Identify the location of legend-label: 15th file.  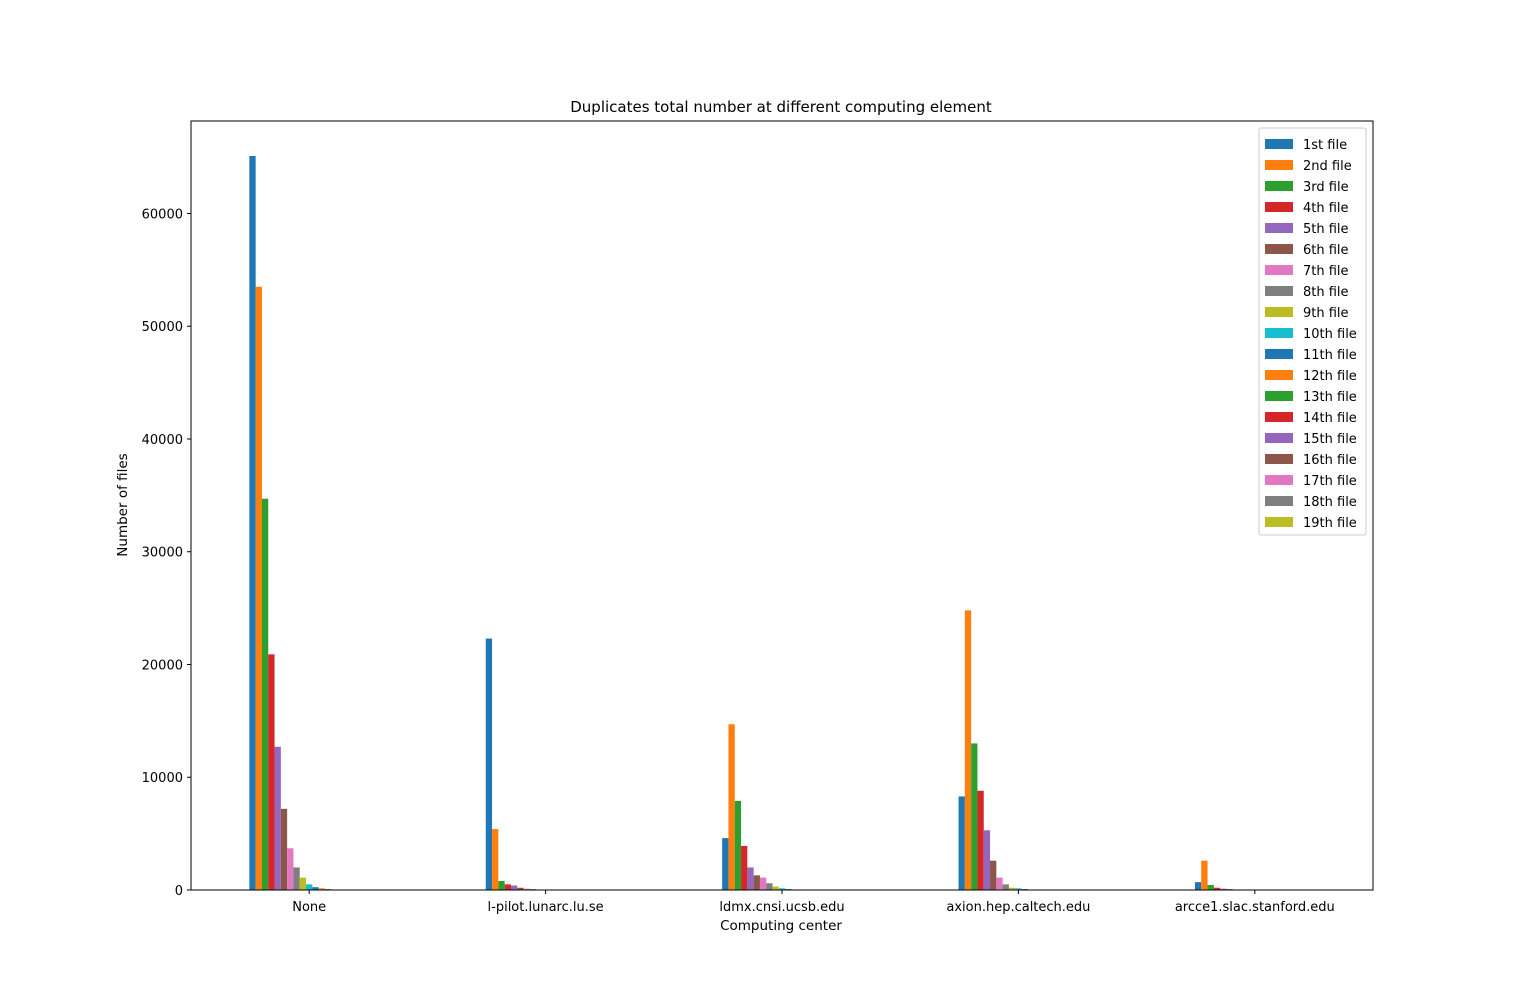
(1330, 439).